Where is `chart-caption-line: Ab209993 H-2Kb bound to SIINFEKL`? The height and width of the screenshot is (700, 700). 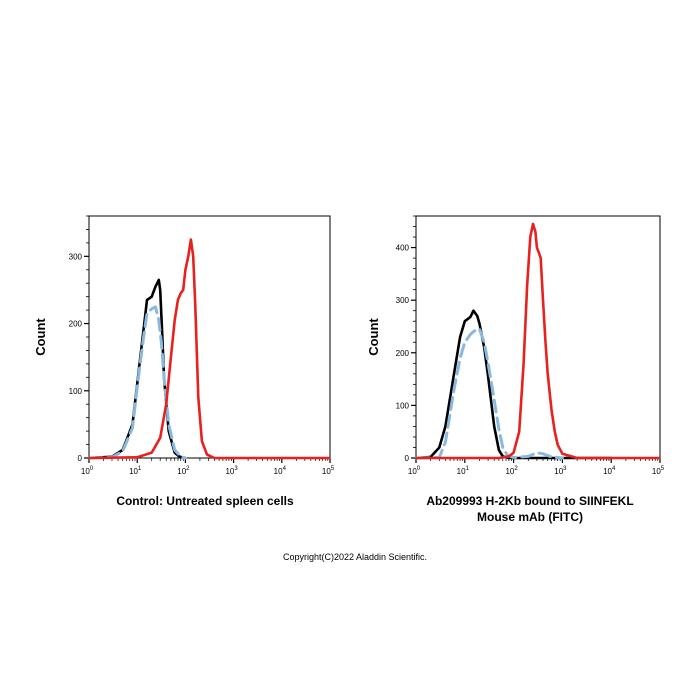 chart-caption-line: Ab209993 H-2Kb bound to SIINFEKL is located at coordinates (529, 501).